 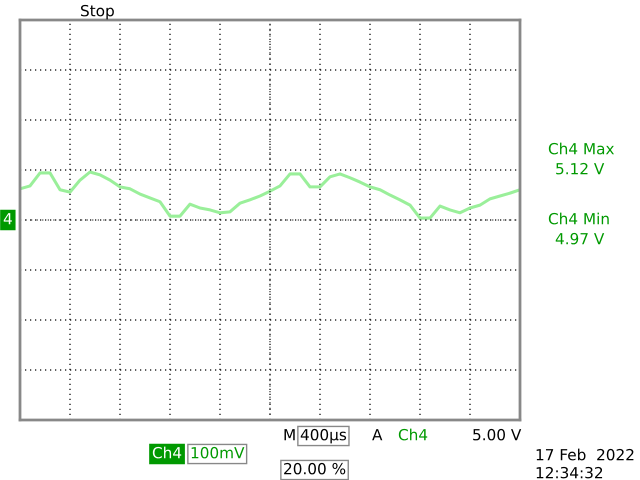 What do you see at coordinates (8, 218) in the screenshot?
I see `text: 4` at bounding box center [8, 218].